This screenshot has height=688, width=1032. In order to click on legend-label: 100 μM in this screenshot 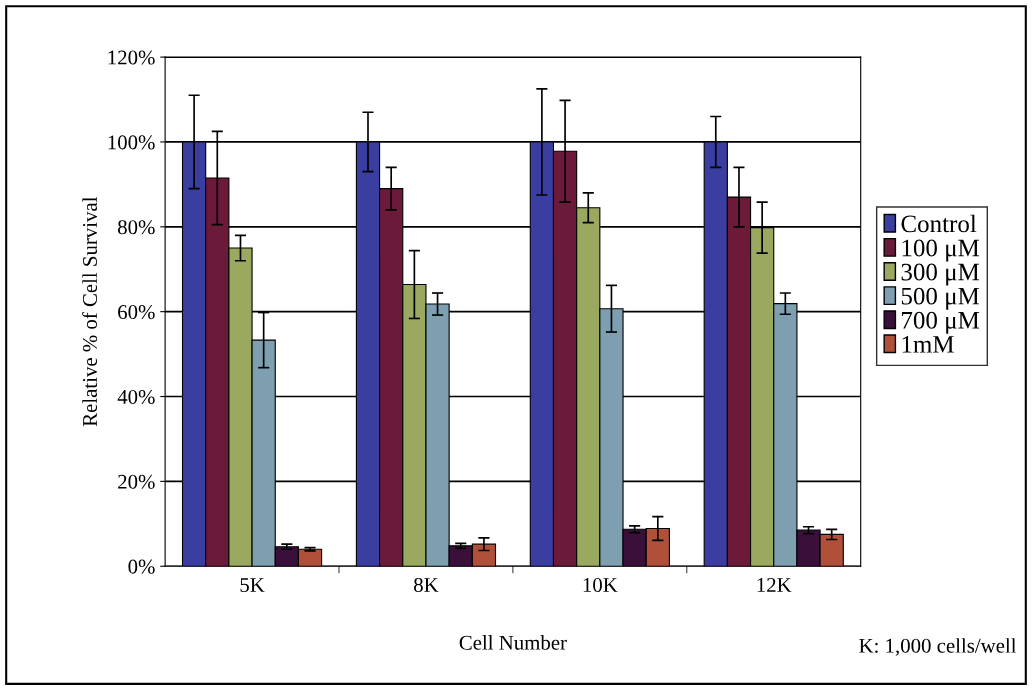, I will do `click(941, 250)`.